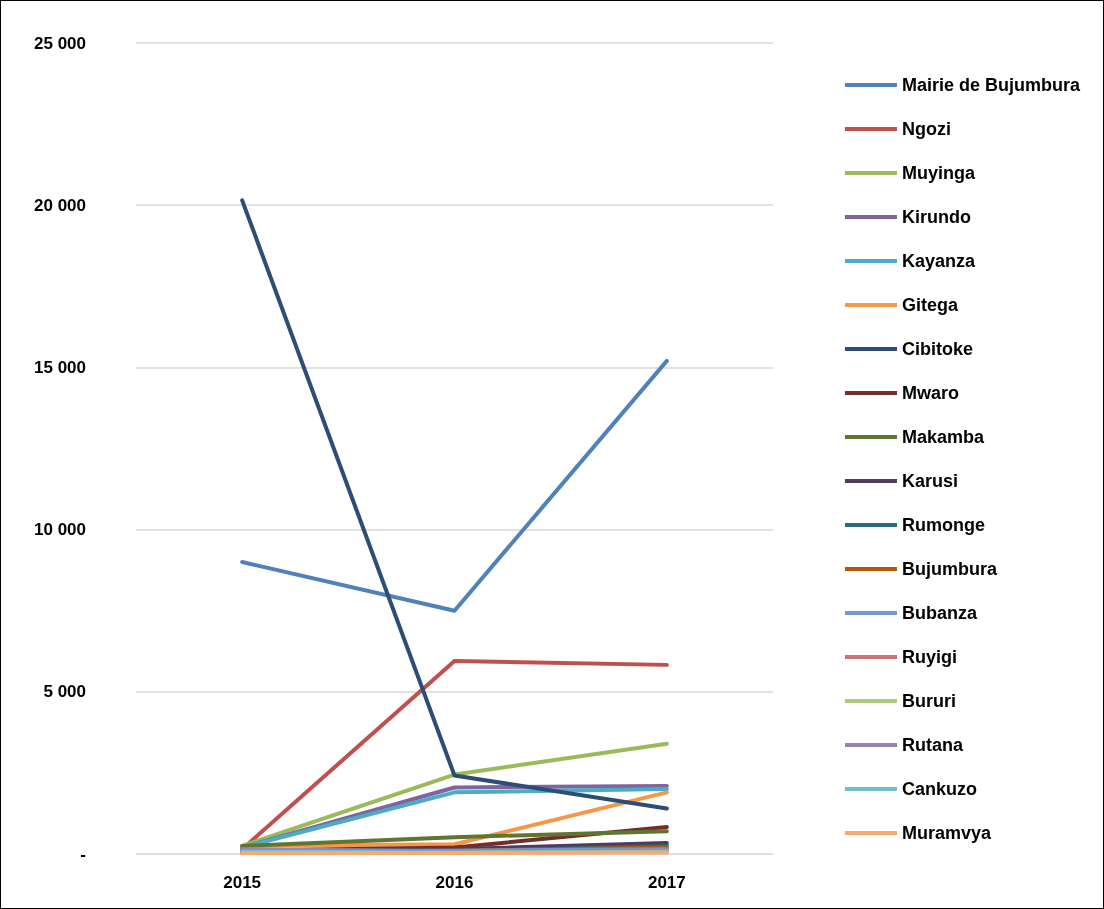 The height and width of the screenshot is (909, 1104). What do you see at coordinates (83, 854) in the screenshot?
I see `y-tick-label: -` at bounding box center [83, 854].